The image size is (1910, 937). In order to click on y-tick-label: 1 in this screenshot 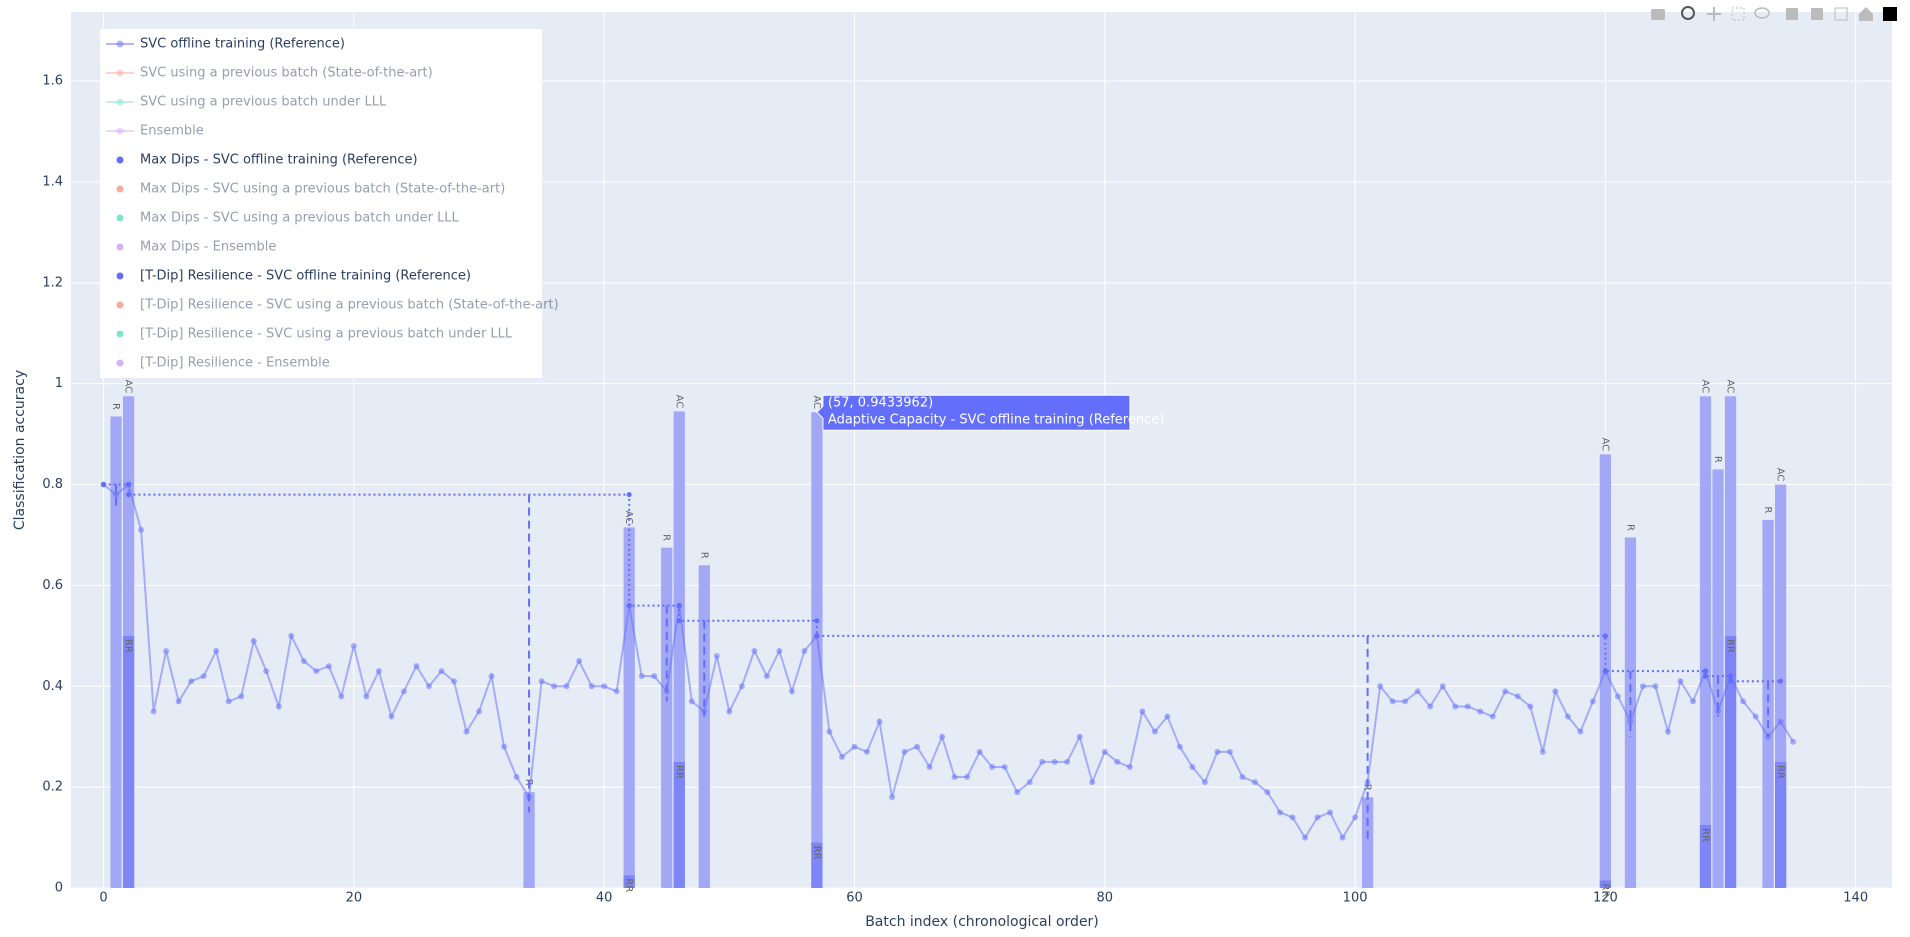, I will do `click(59, 383)`.